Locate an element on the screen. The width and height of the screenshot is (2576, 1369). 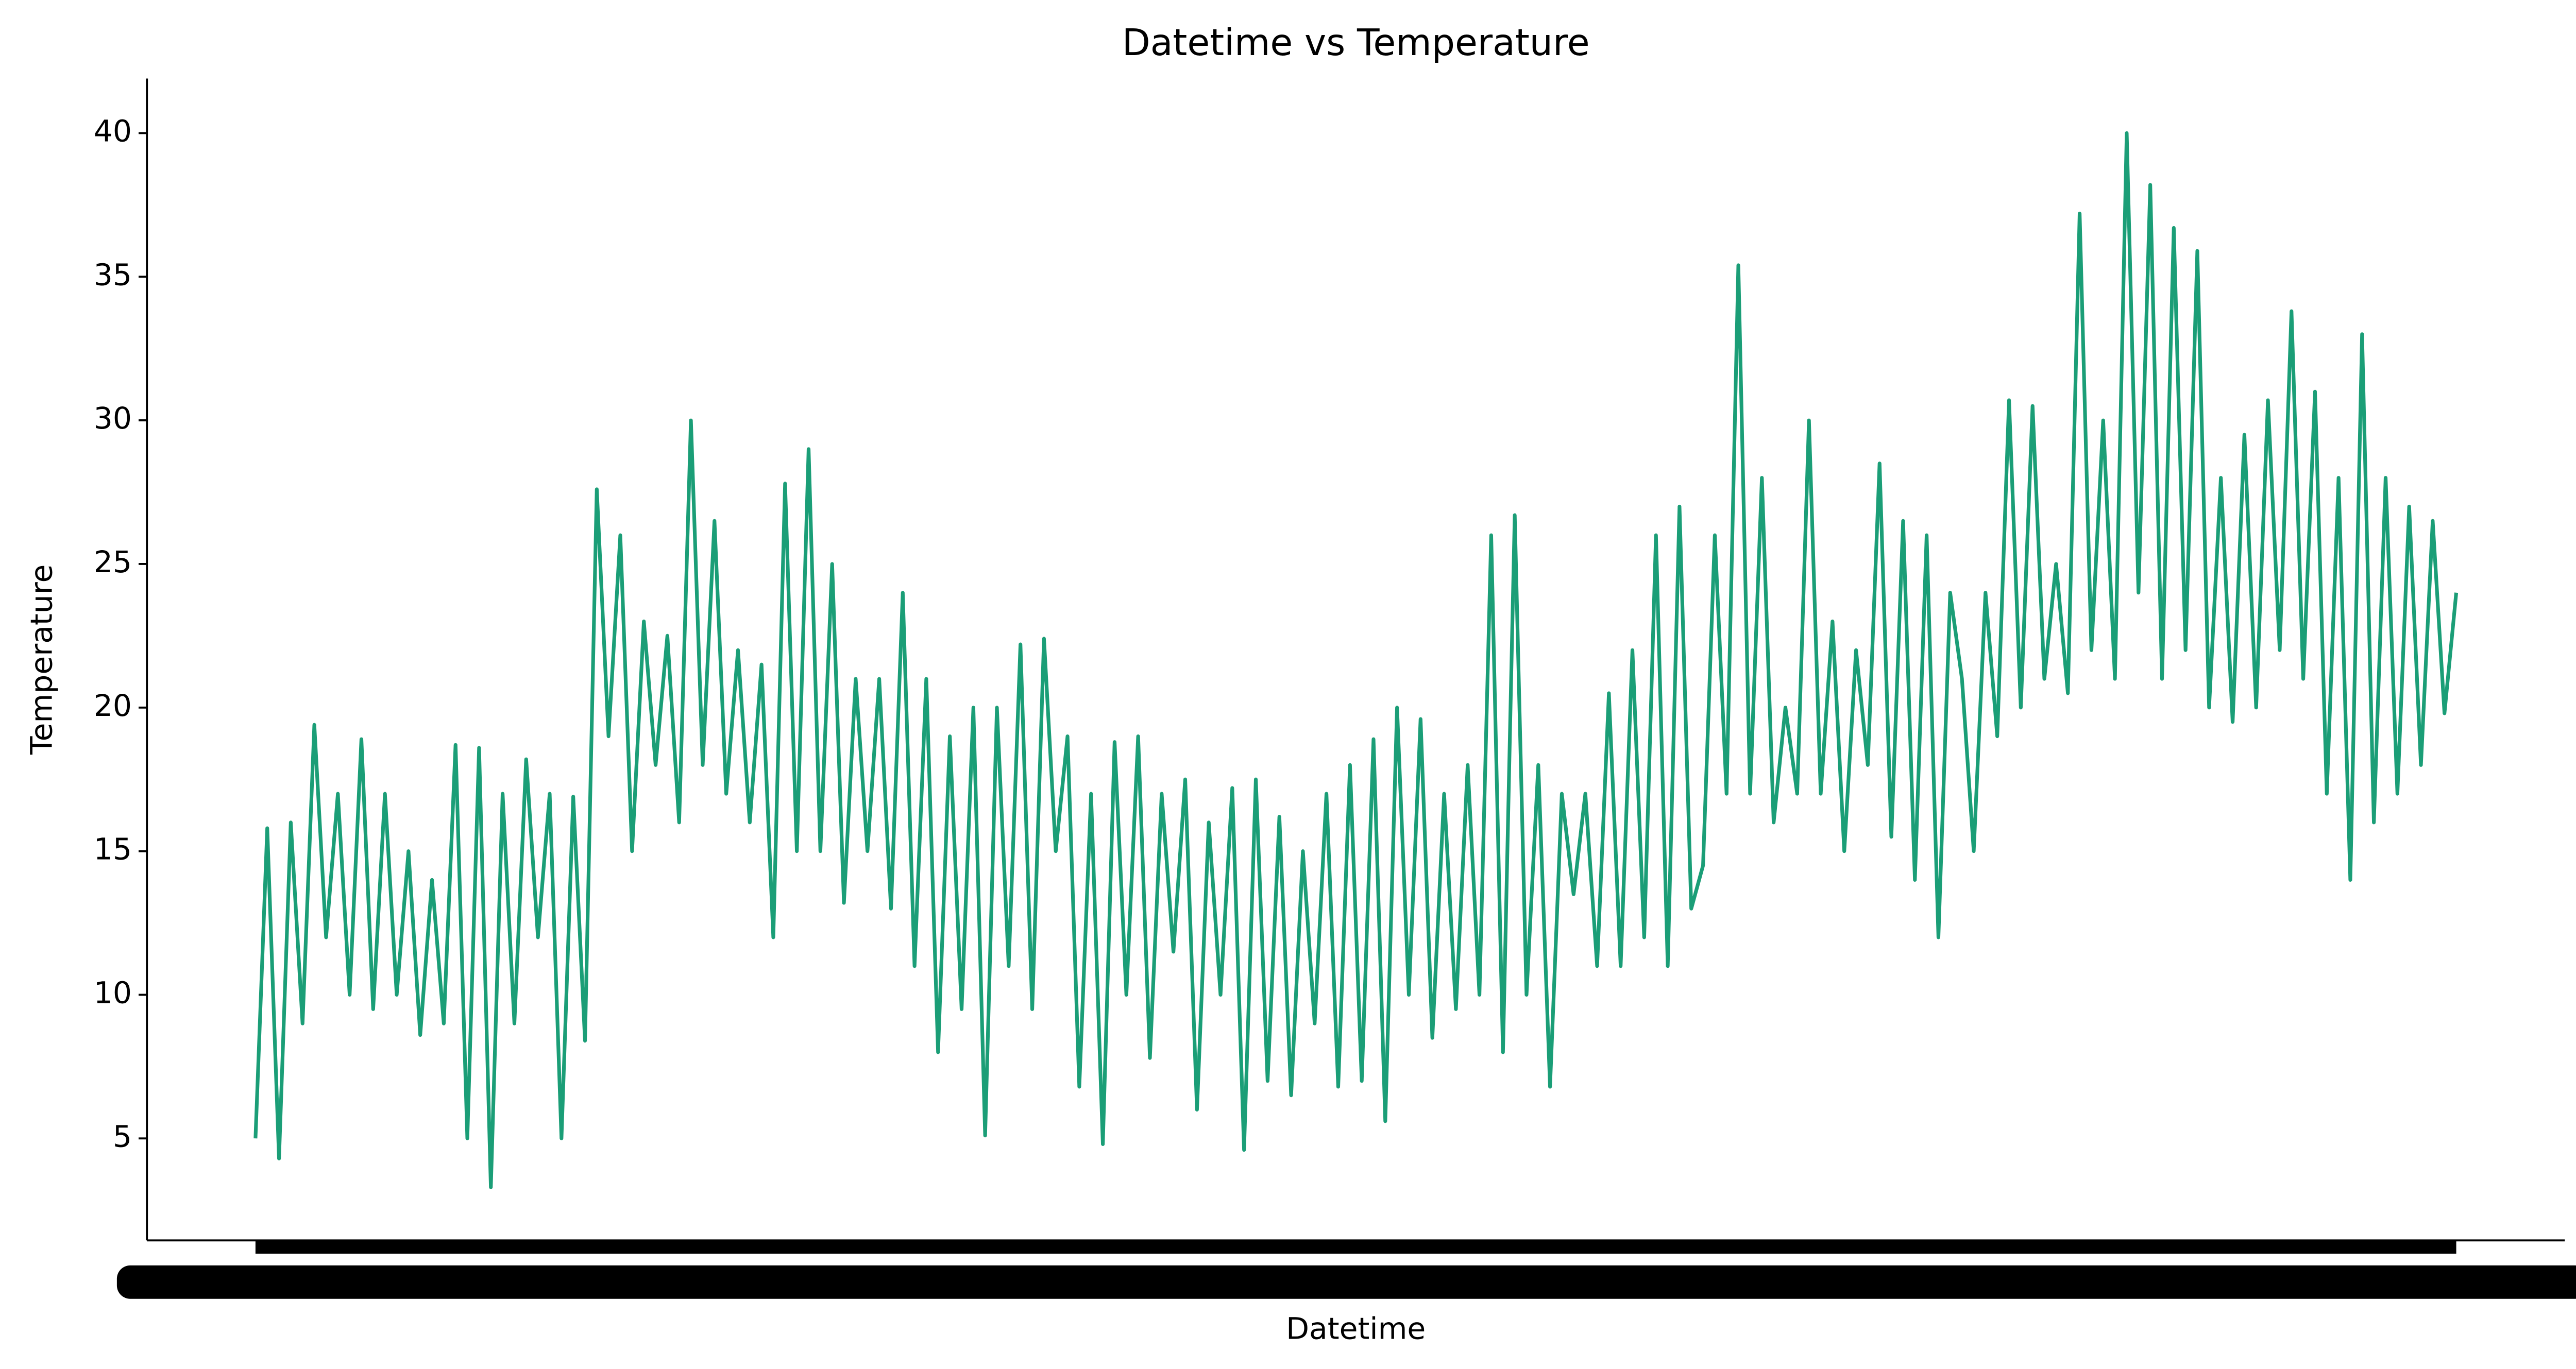
y-tick-label: 35 is located at coordinates (113, 274).